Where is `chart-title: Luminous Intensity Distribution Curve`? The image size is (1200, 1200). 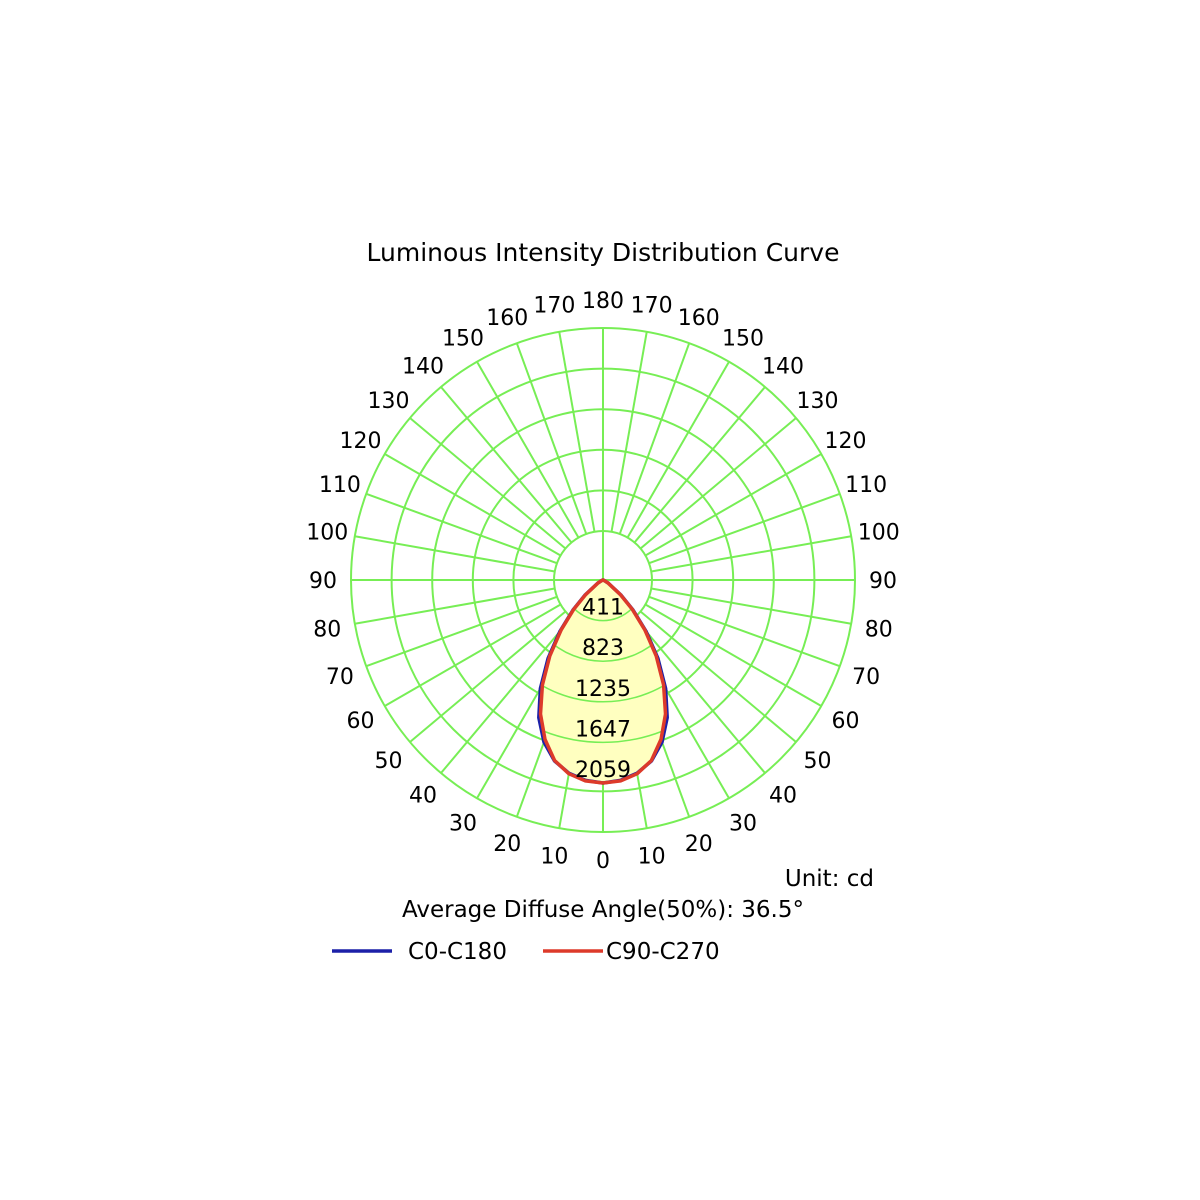 chart-title: Luminous Intensity Distribution Curve is located at coordinates (603, 252).